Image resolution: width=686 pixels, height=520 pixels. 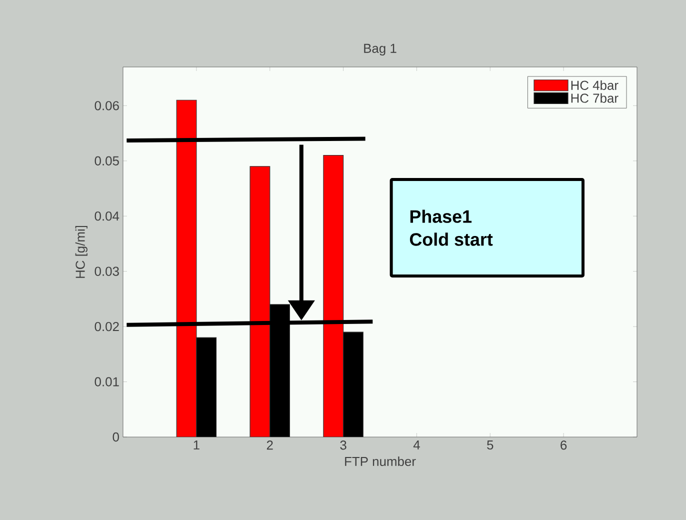 I want to click on y-tick-label: 0.06, so click(x=106, y=105).